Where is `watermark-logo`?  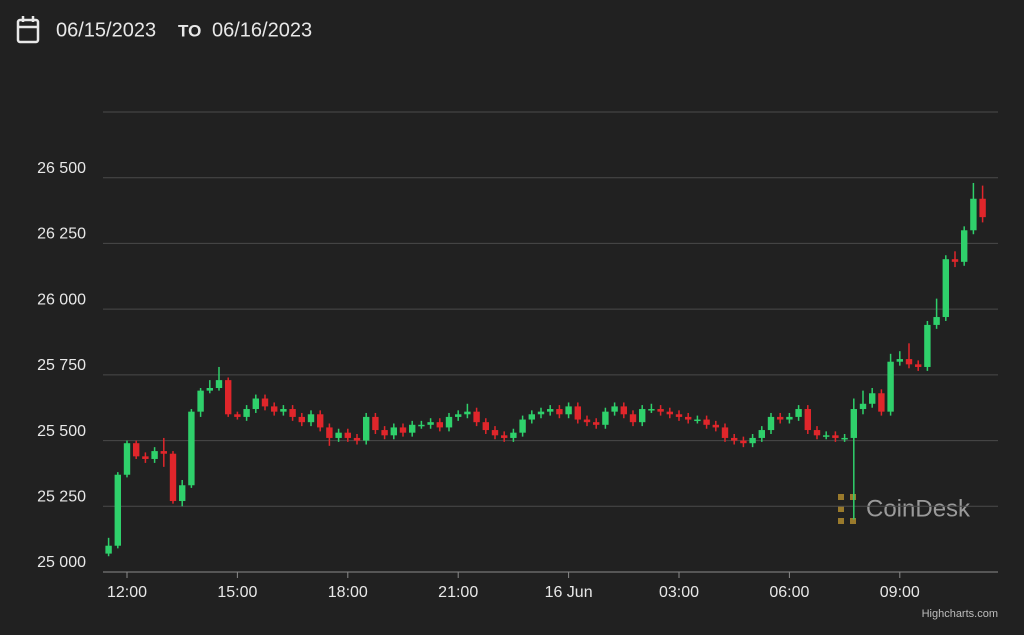 watermark-logo is located at coordinates (847, 509).